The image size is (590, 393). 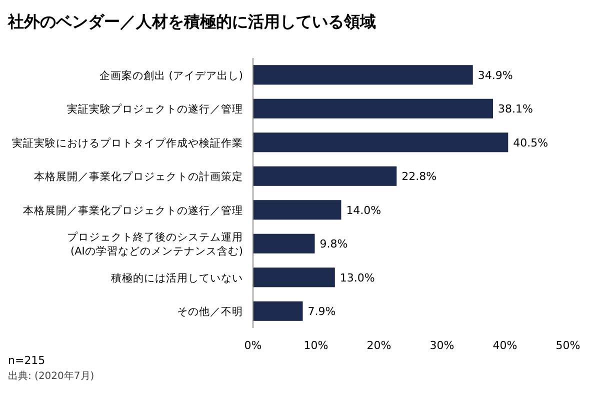 I want to click on y-tick-label: 実証実験におけるプロトタイプ作成や検証作業, so click(x=127, y=143).